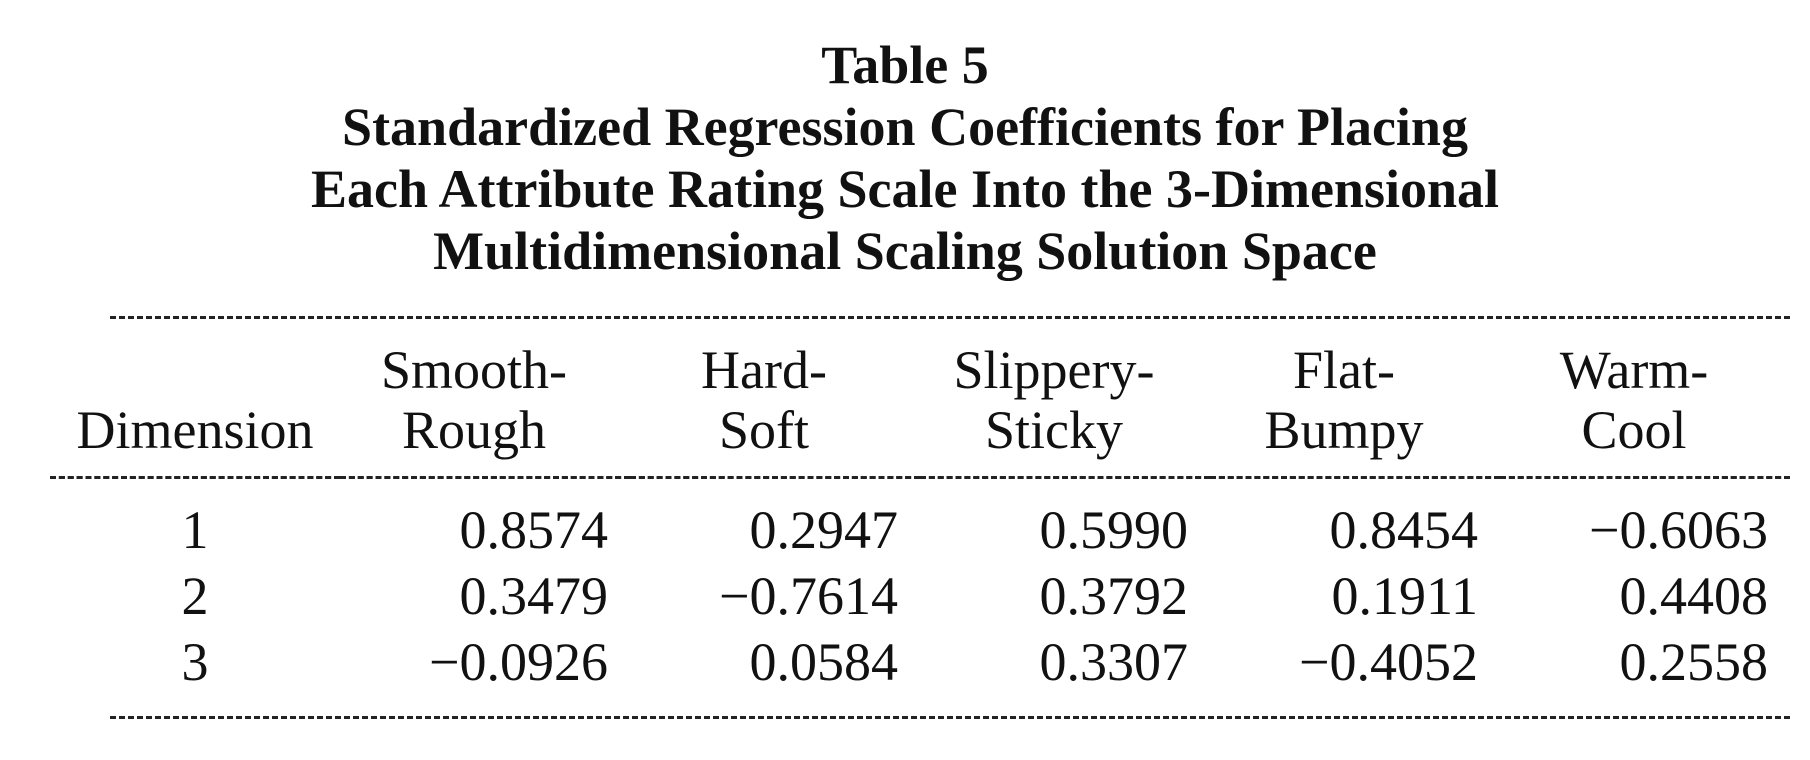  Describe the element at coordinates (534, 596) in the screenshot. I see `value-cell: 0.3479` at that location.